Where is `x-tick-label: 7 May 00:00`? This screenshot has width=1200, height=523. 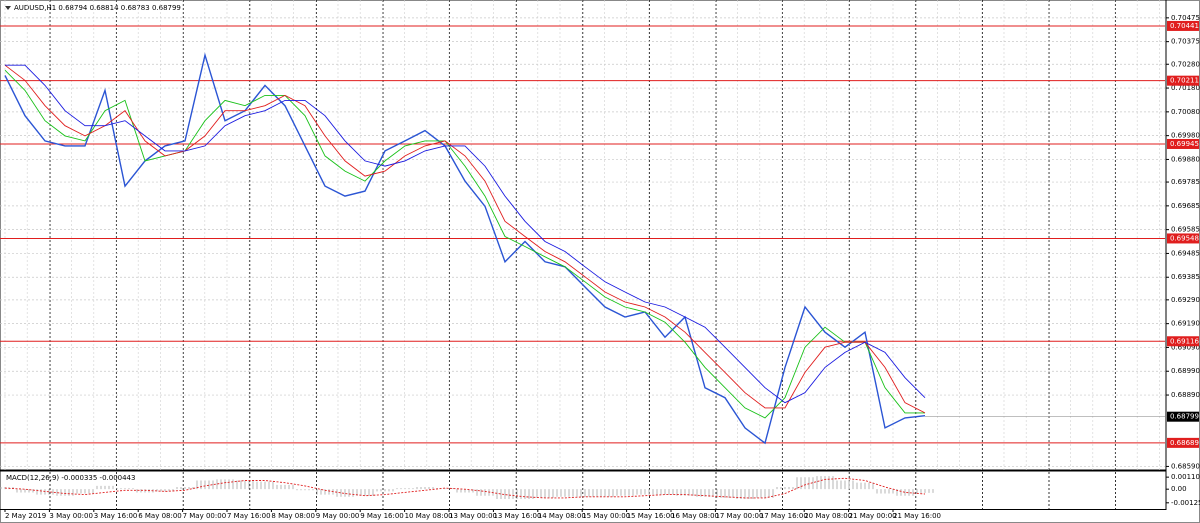
x-tick-label: 7 May 00:00 is located at coordinates (205, 516).